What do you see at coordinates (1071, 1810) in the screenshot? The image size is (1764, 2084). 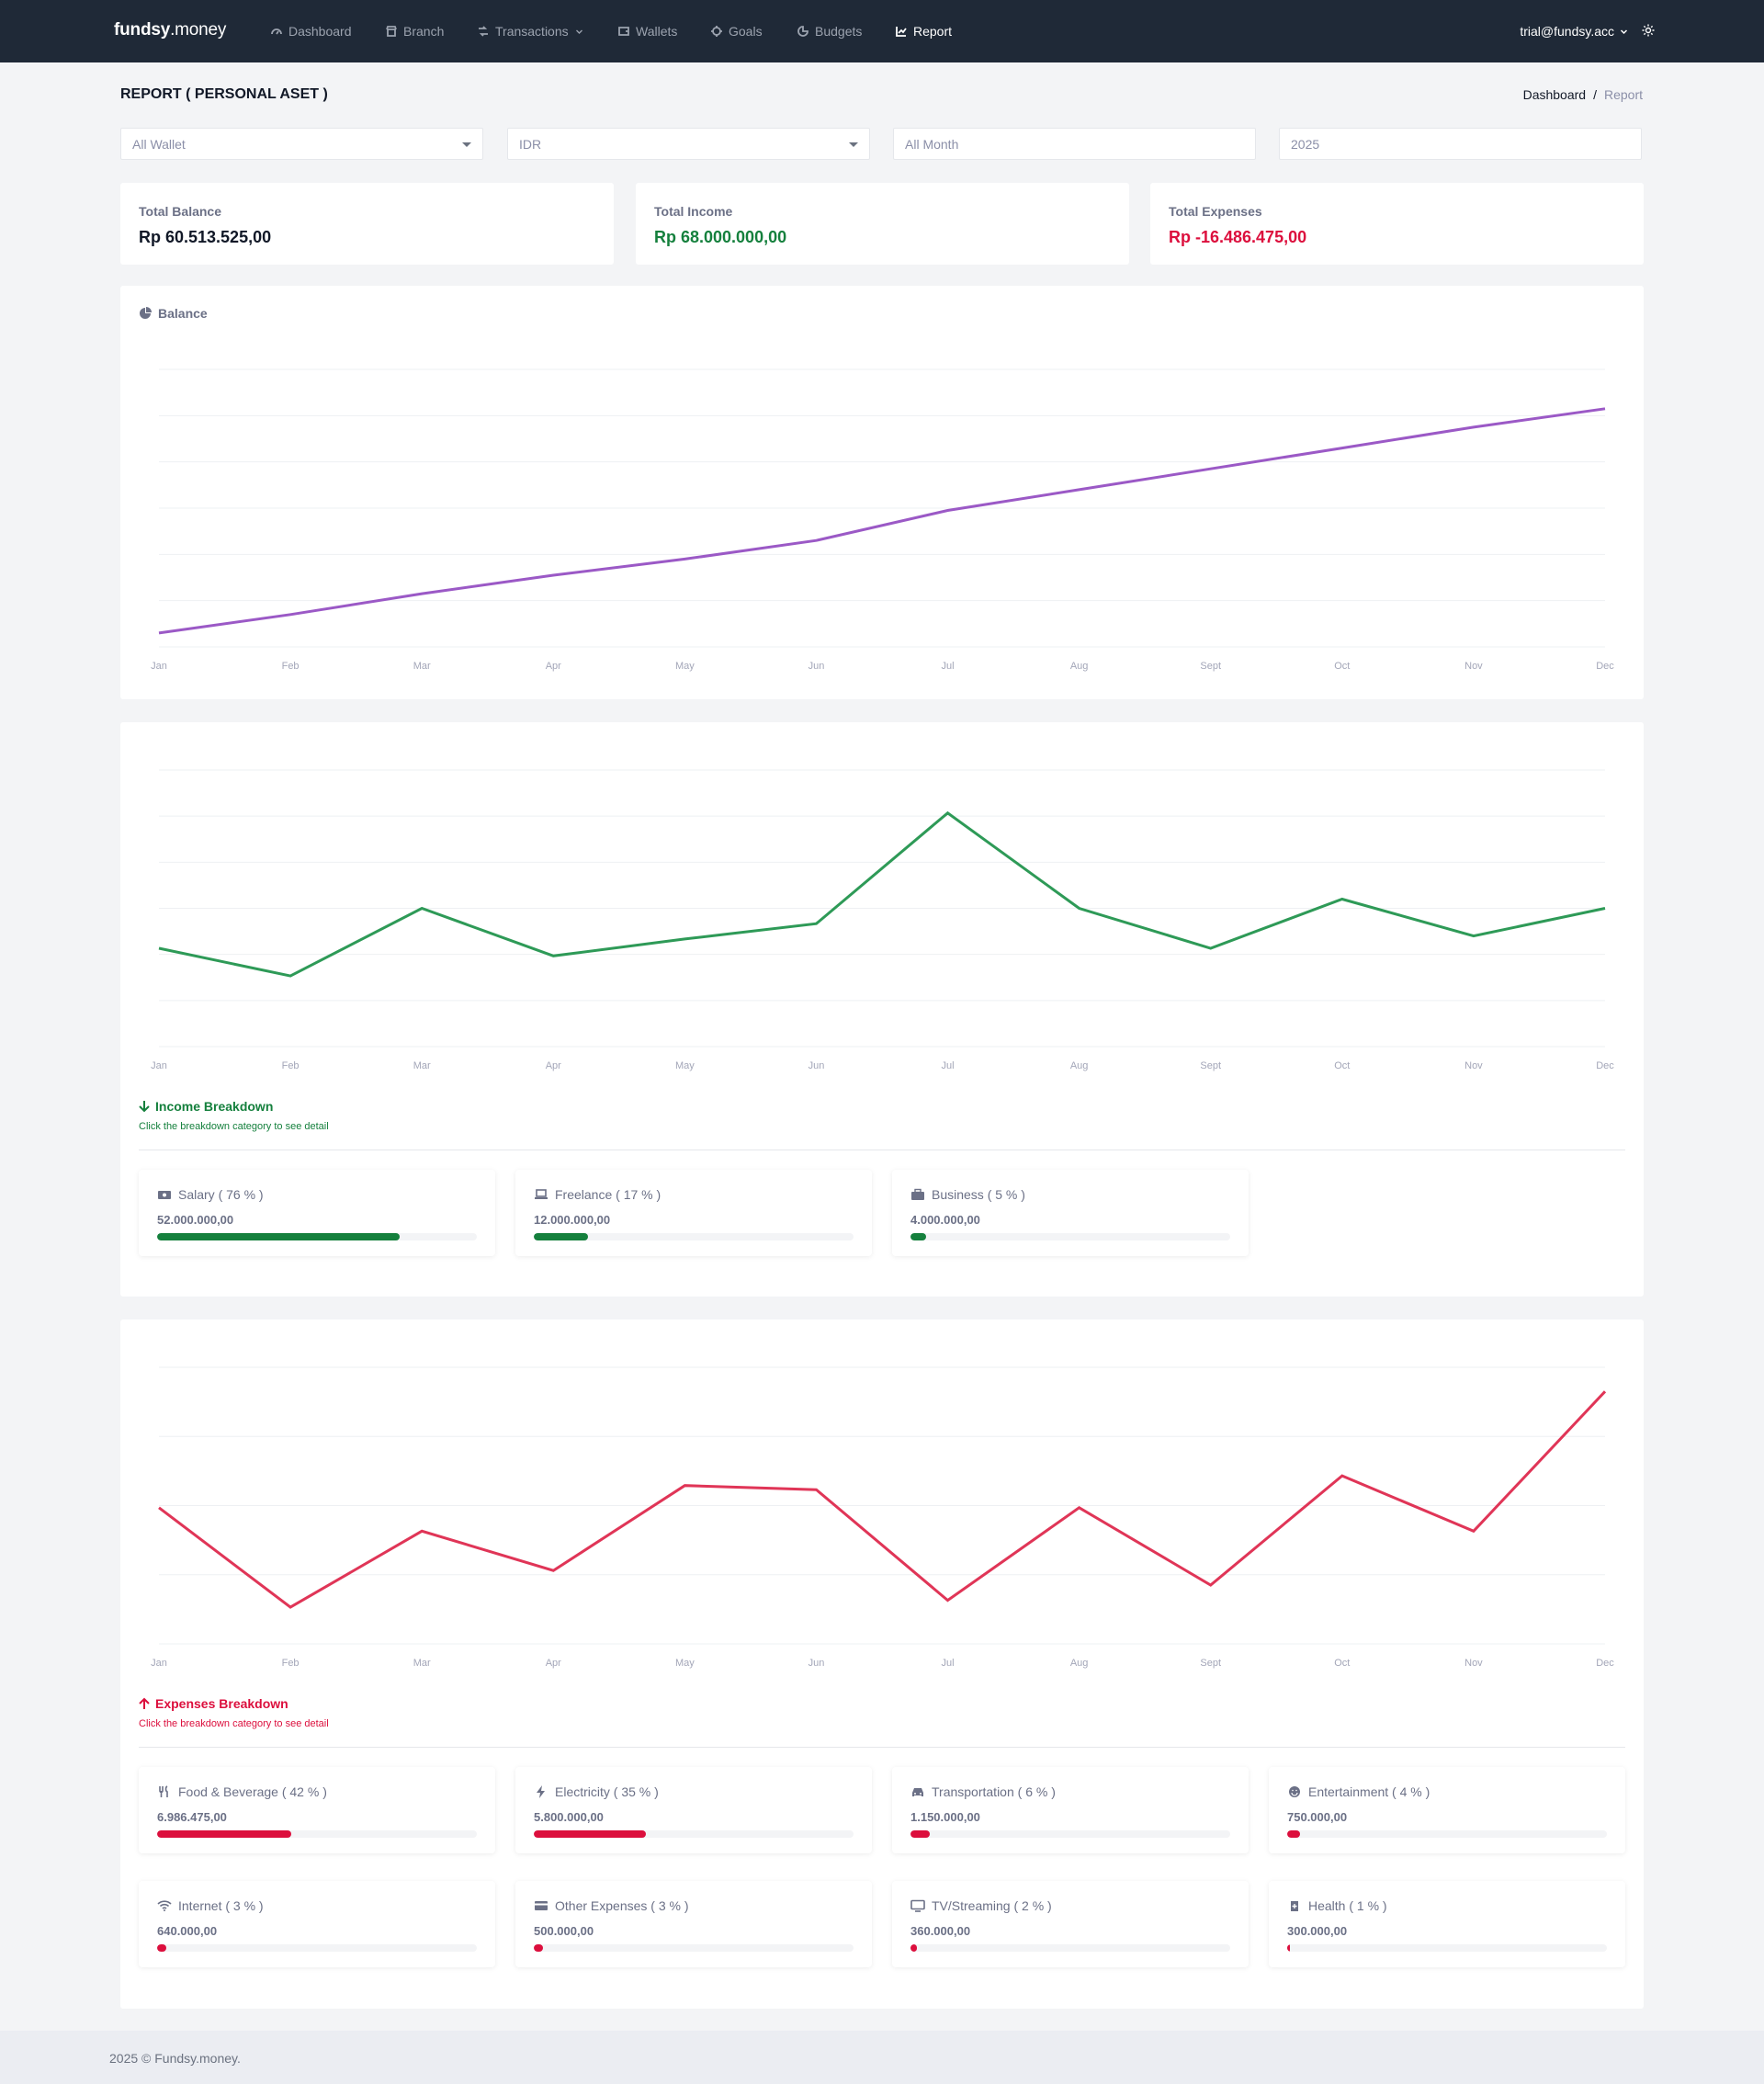 I see `breakdown-item: Transportation ( 6 % ) 1.150.000,00` at bounding box center [1071, 1810].